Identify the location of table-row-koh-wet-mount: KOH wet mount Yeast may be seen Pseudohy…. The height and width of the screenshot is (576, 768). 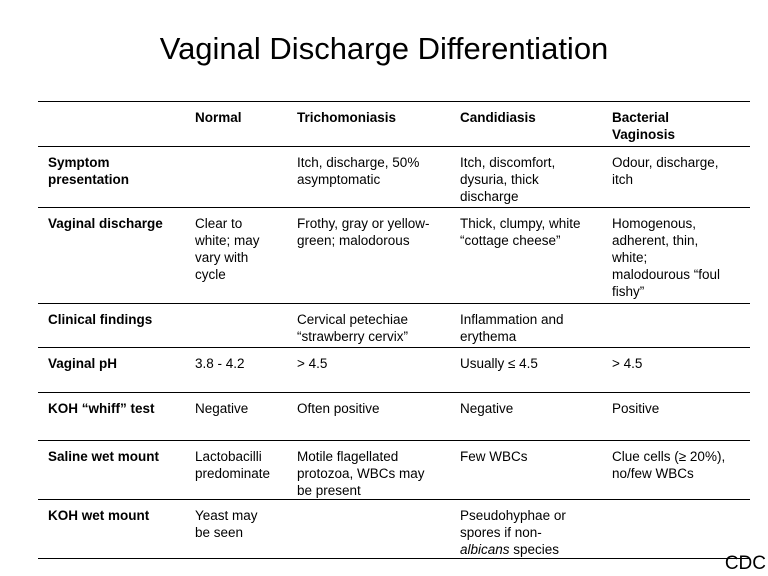
(394, 529).